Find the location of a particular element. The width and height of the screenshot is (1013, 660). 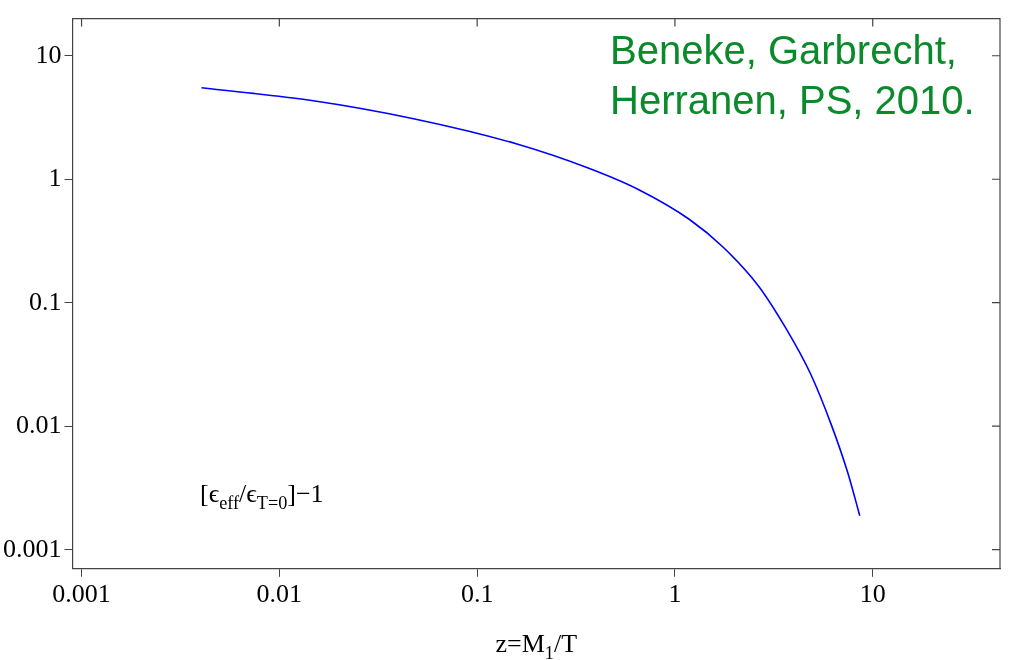

y-tick-label: 1 is located at coordinates (55, 178).